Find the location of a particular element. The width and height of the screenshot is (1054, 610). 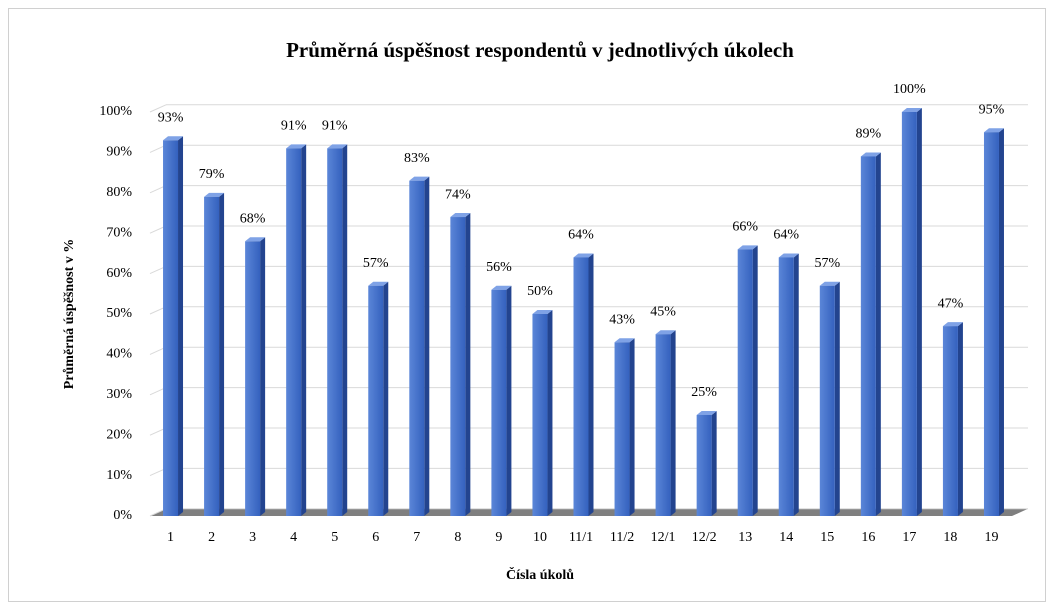

x-tick-label: 12/1 is located at coordinates (663, 537).